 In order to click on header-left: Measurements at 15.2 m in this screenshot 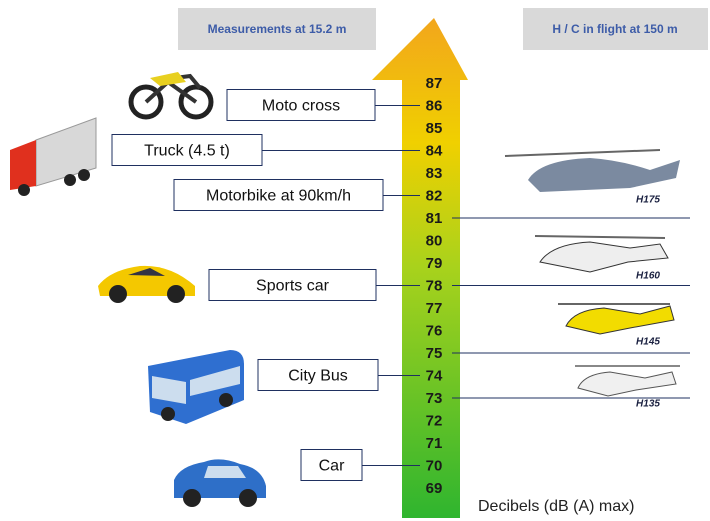, I will do `click(277, 29)`.